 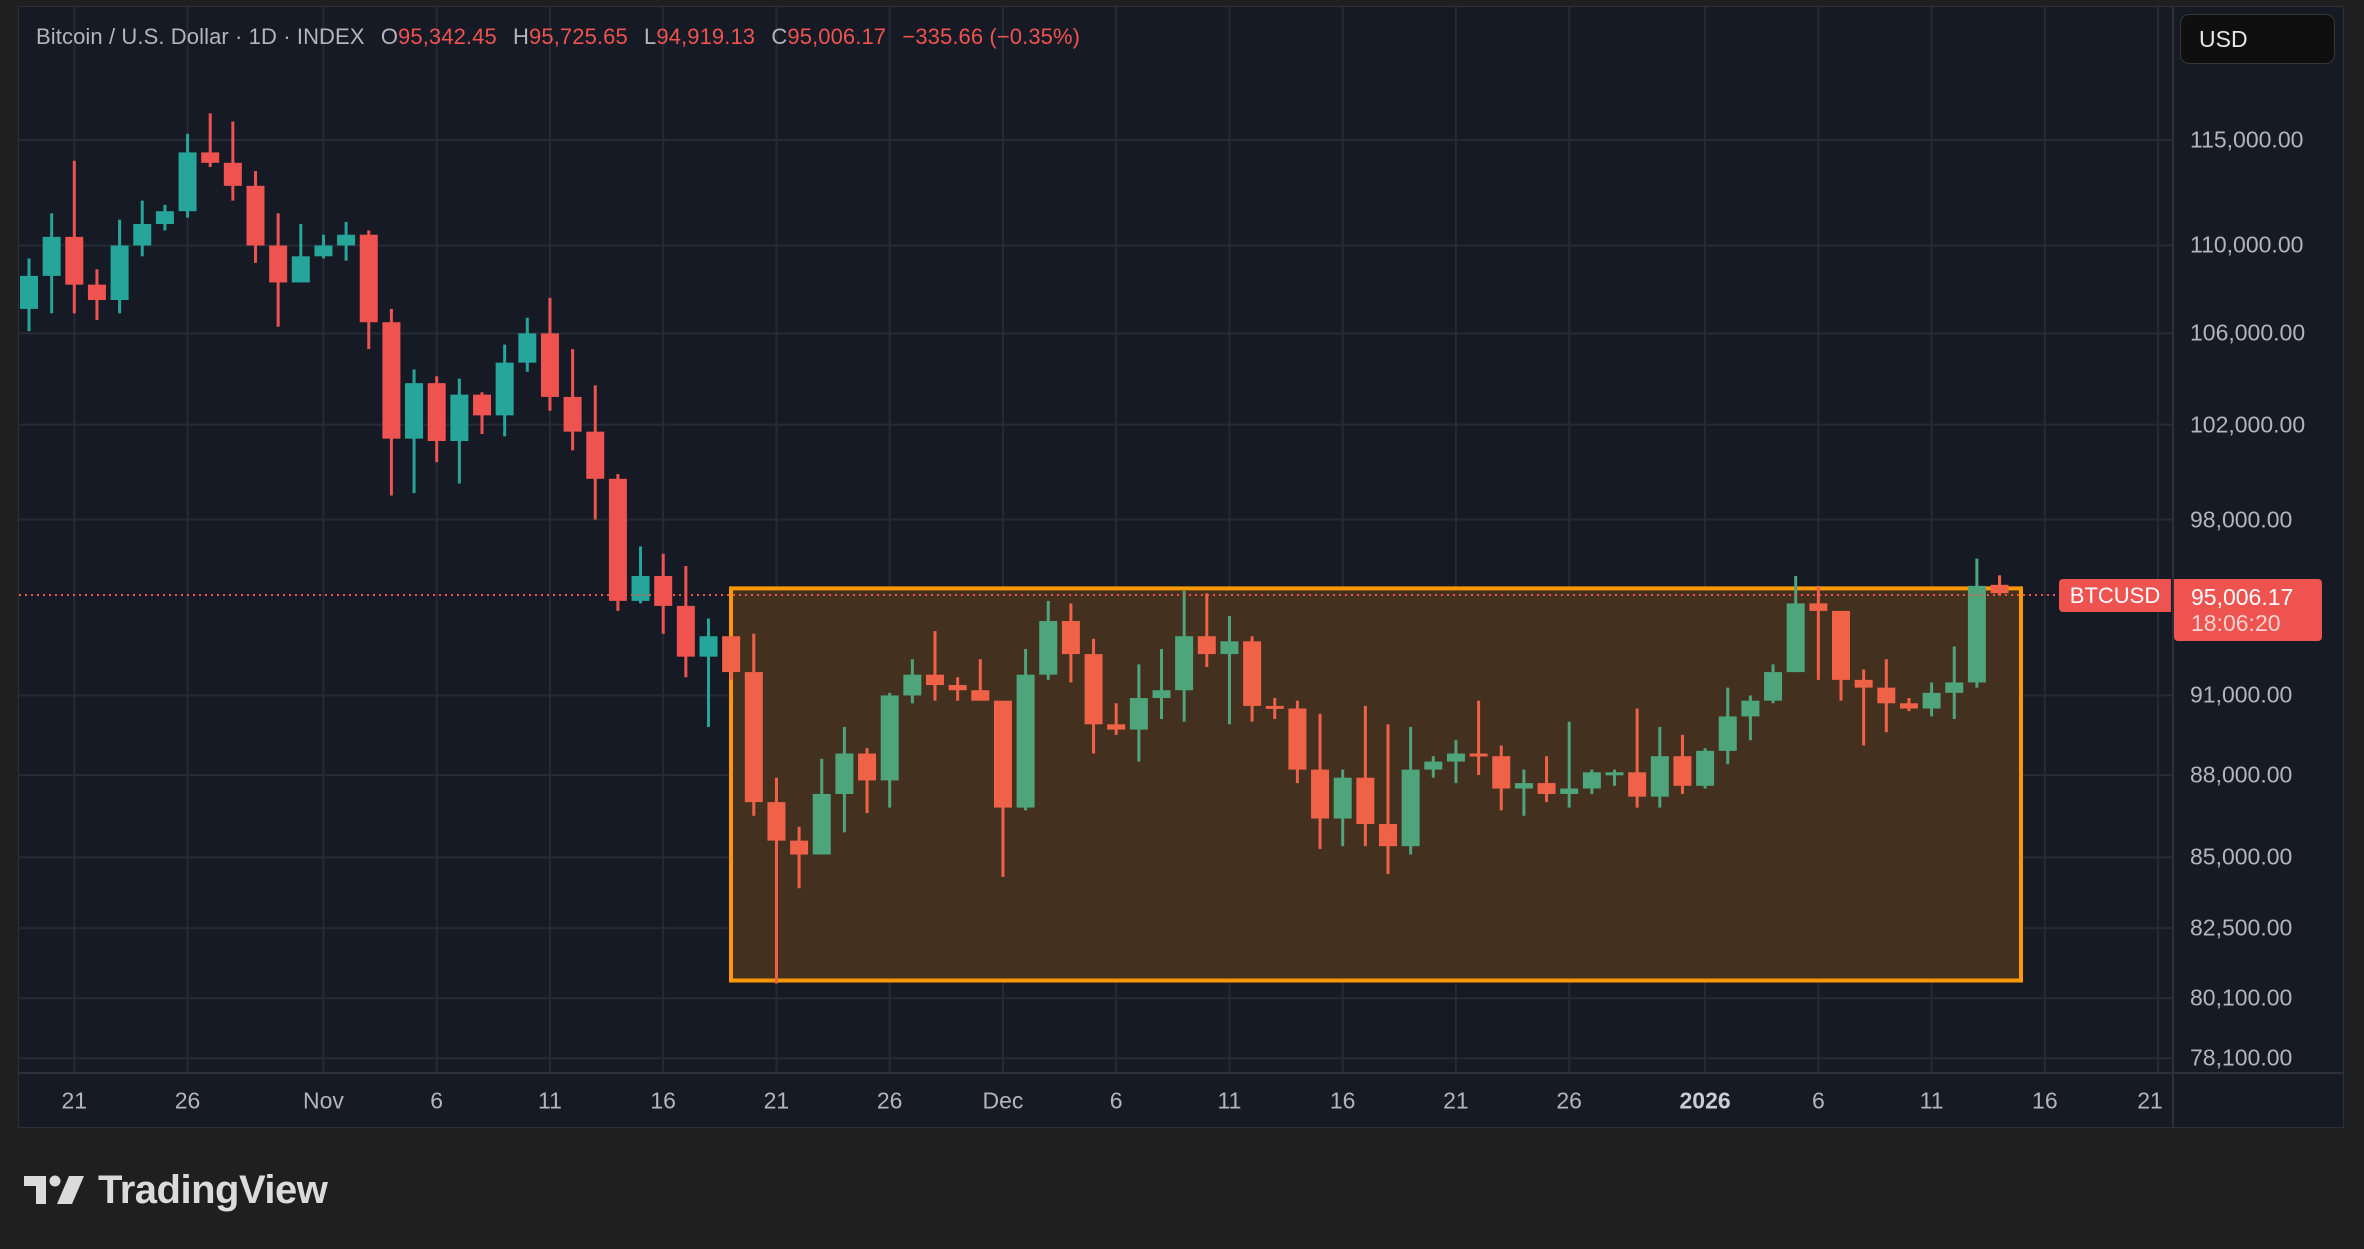 What do you see at coordinates (200, 36) in the screenshot?
I see `symbol-description: Bitcoin / U.S. Dollar · 1D · INDEX` at bounding box center [200, 36].